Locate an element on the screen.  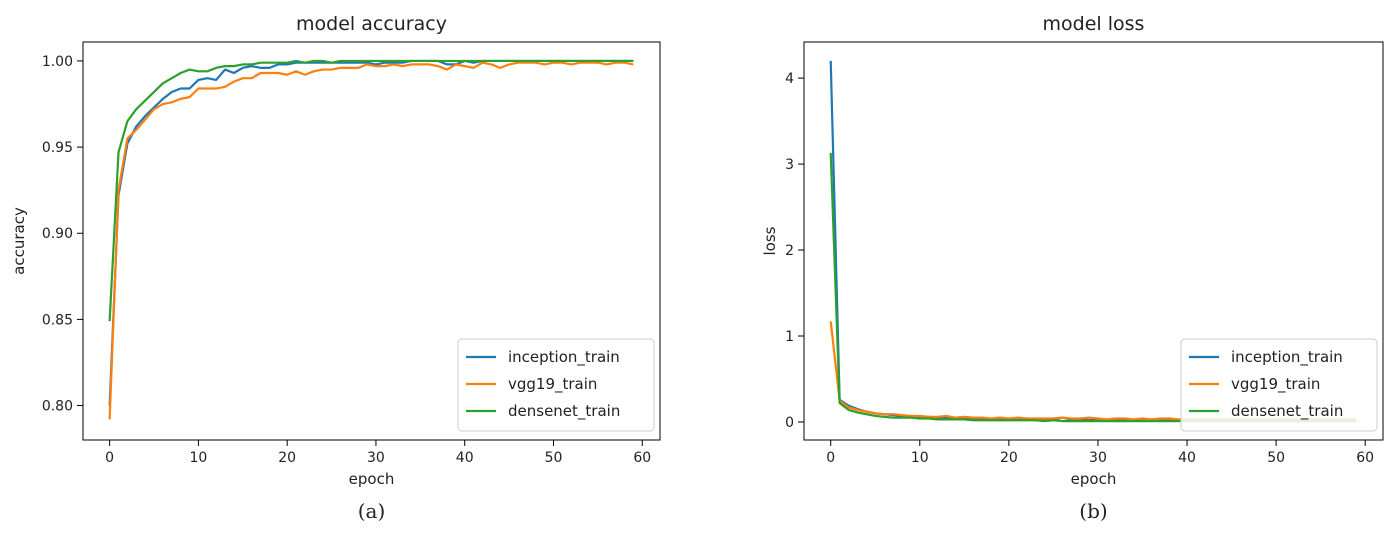
y-tick-label: 1.00 is located at coordinates (57, 62).